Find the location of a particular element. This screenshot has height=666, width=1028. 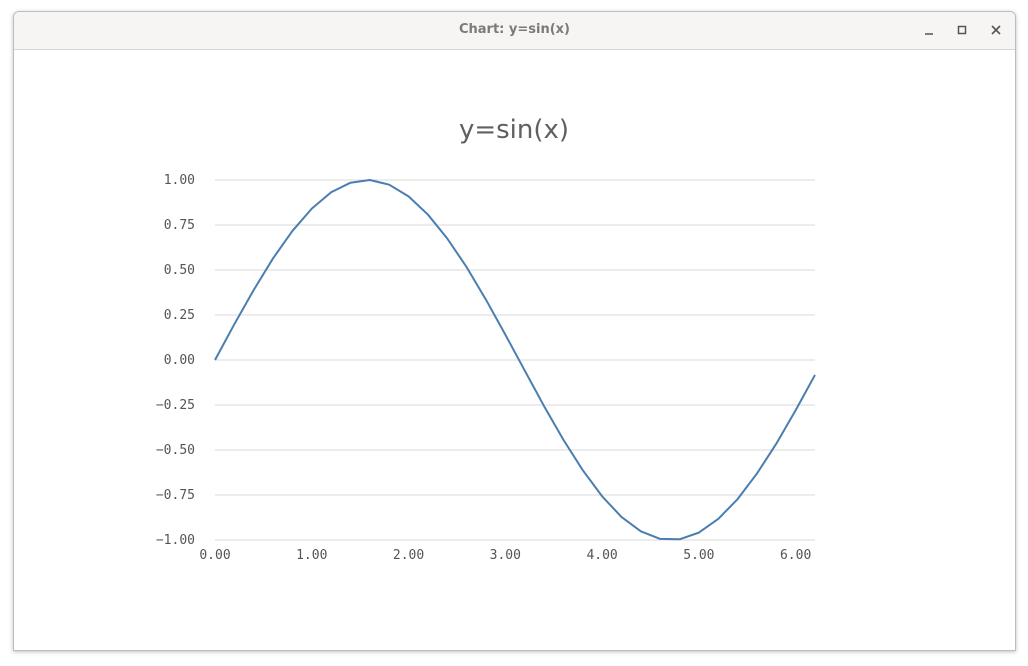

chart-title: y=sin(x) is located at coordinates (514, 130).